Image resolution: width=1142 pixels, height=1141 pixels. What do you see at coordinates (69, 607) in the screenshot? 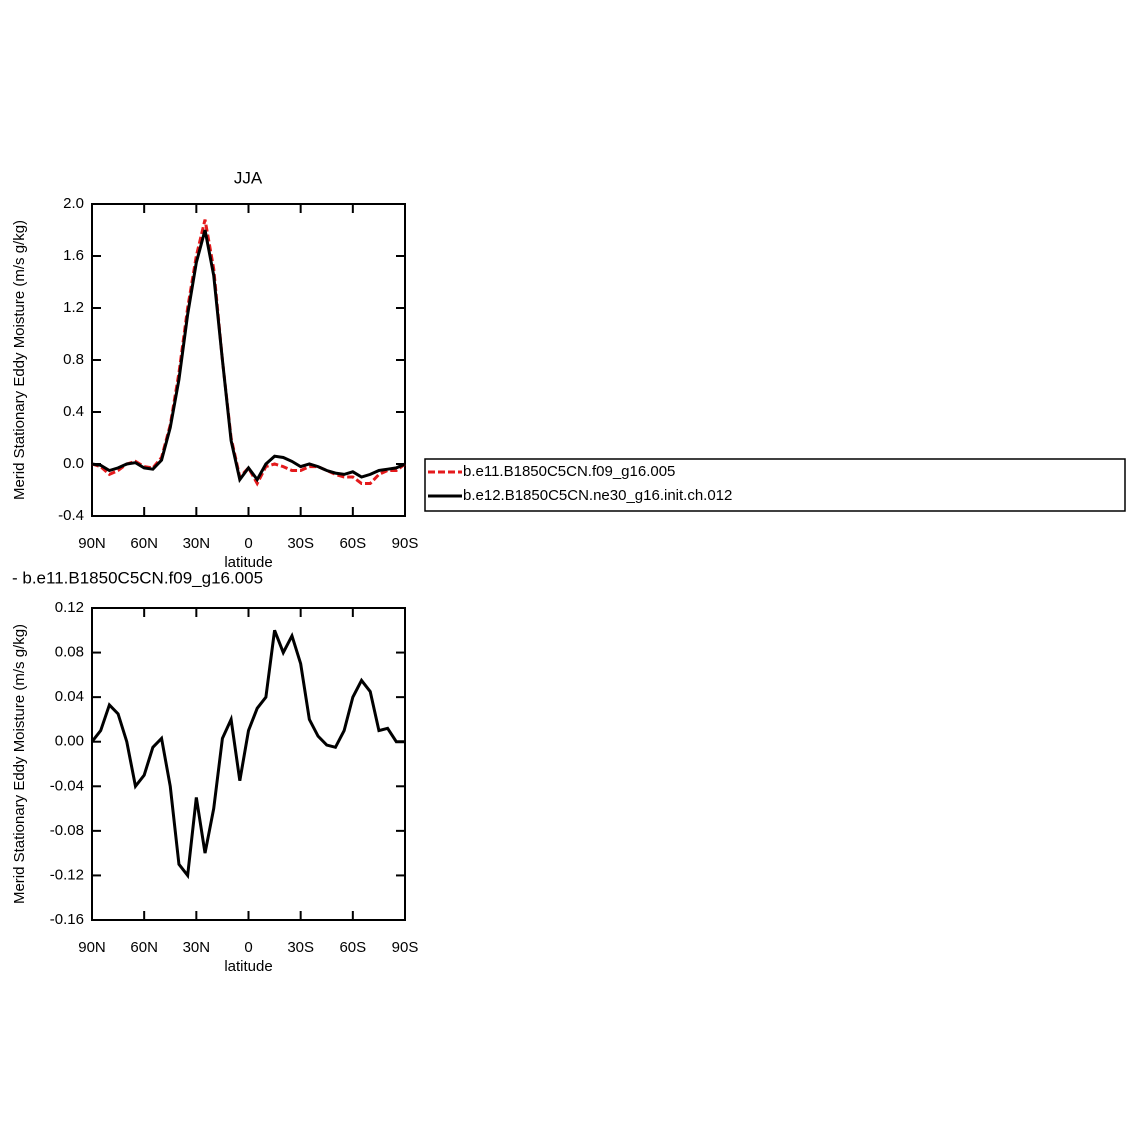
I see `y-tick-label: 0.12` at bounding box center [69, 607].